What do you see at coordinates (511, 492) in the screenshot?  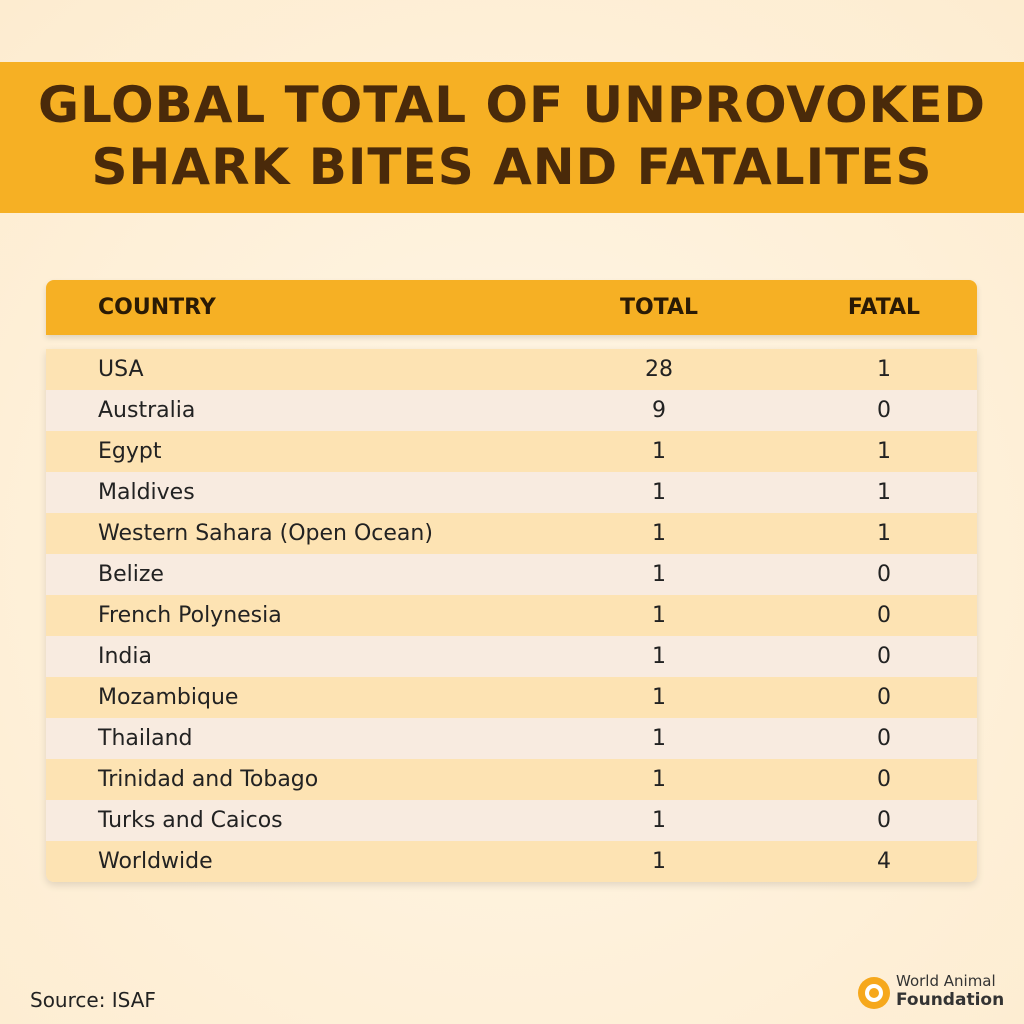 I see `table-row: Maldives 1 1` at bounding box center [511, 492].